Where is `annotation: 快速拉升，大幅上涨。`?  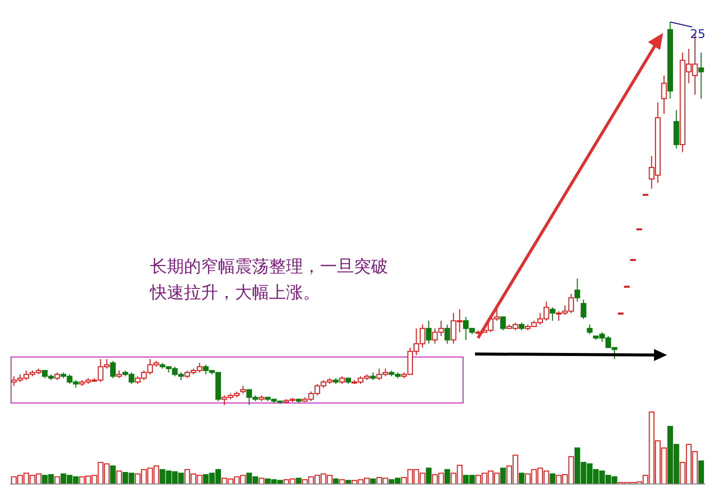
annotation: 快速拉升，大幅上涨。 is located at coordinates (234, 293).